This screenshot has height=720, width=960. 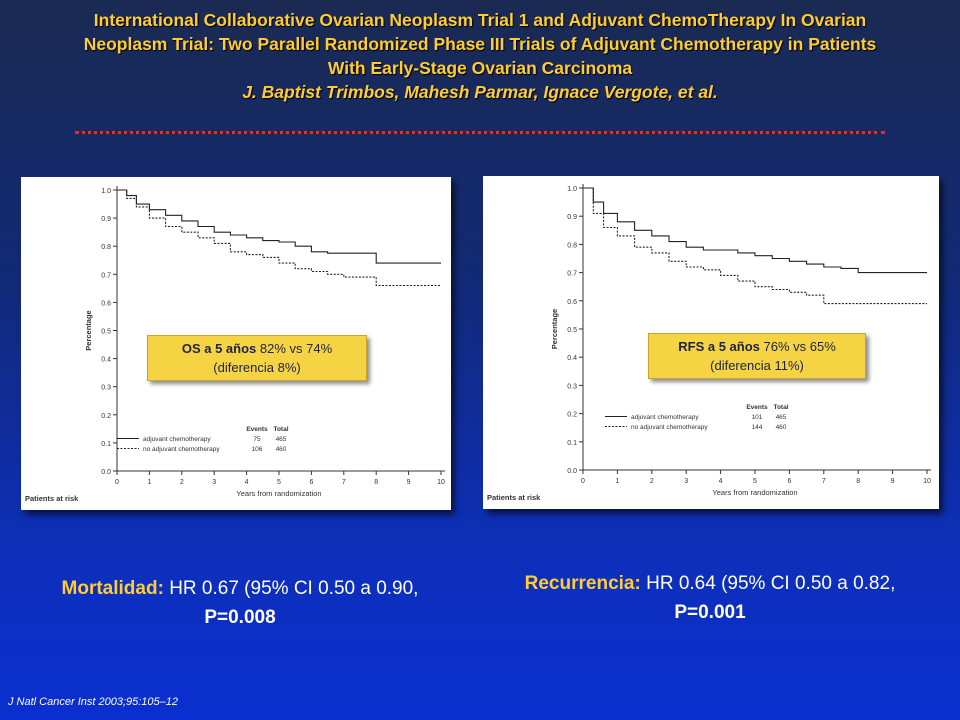 I want to click on os-x-axis-label: Years from randomization, so click(x=278, y=493).